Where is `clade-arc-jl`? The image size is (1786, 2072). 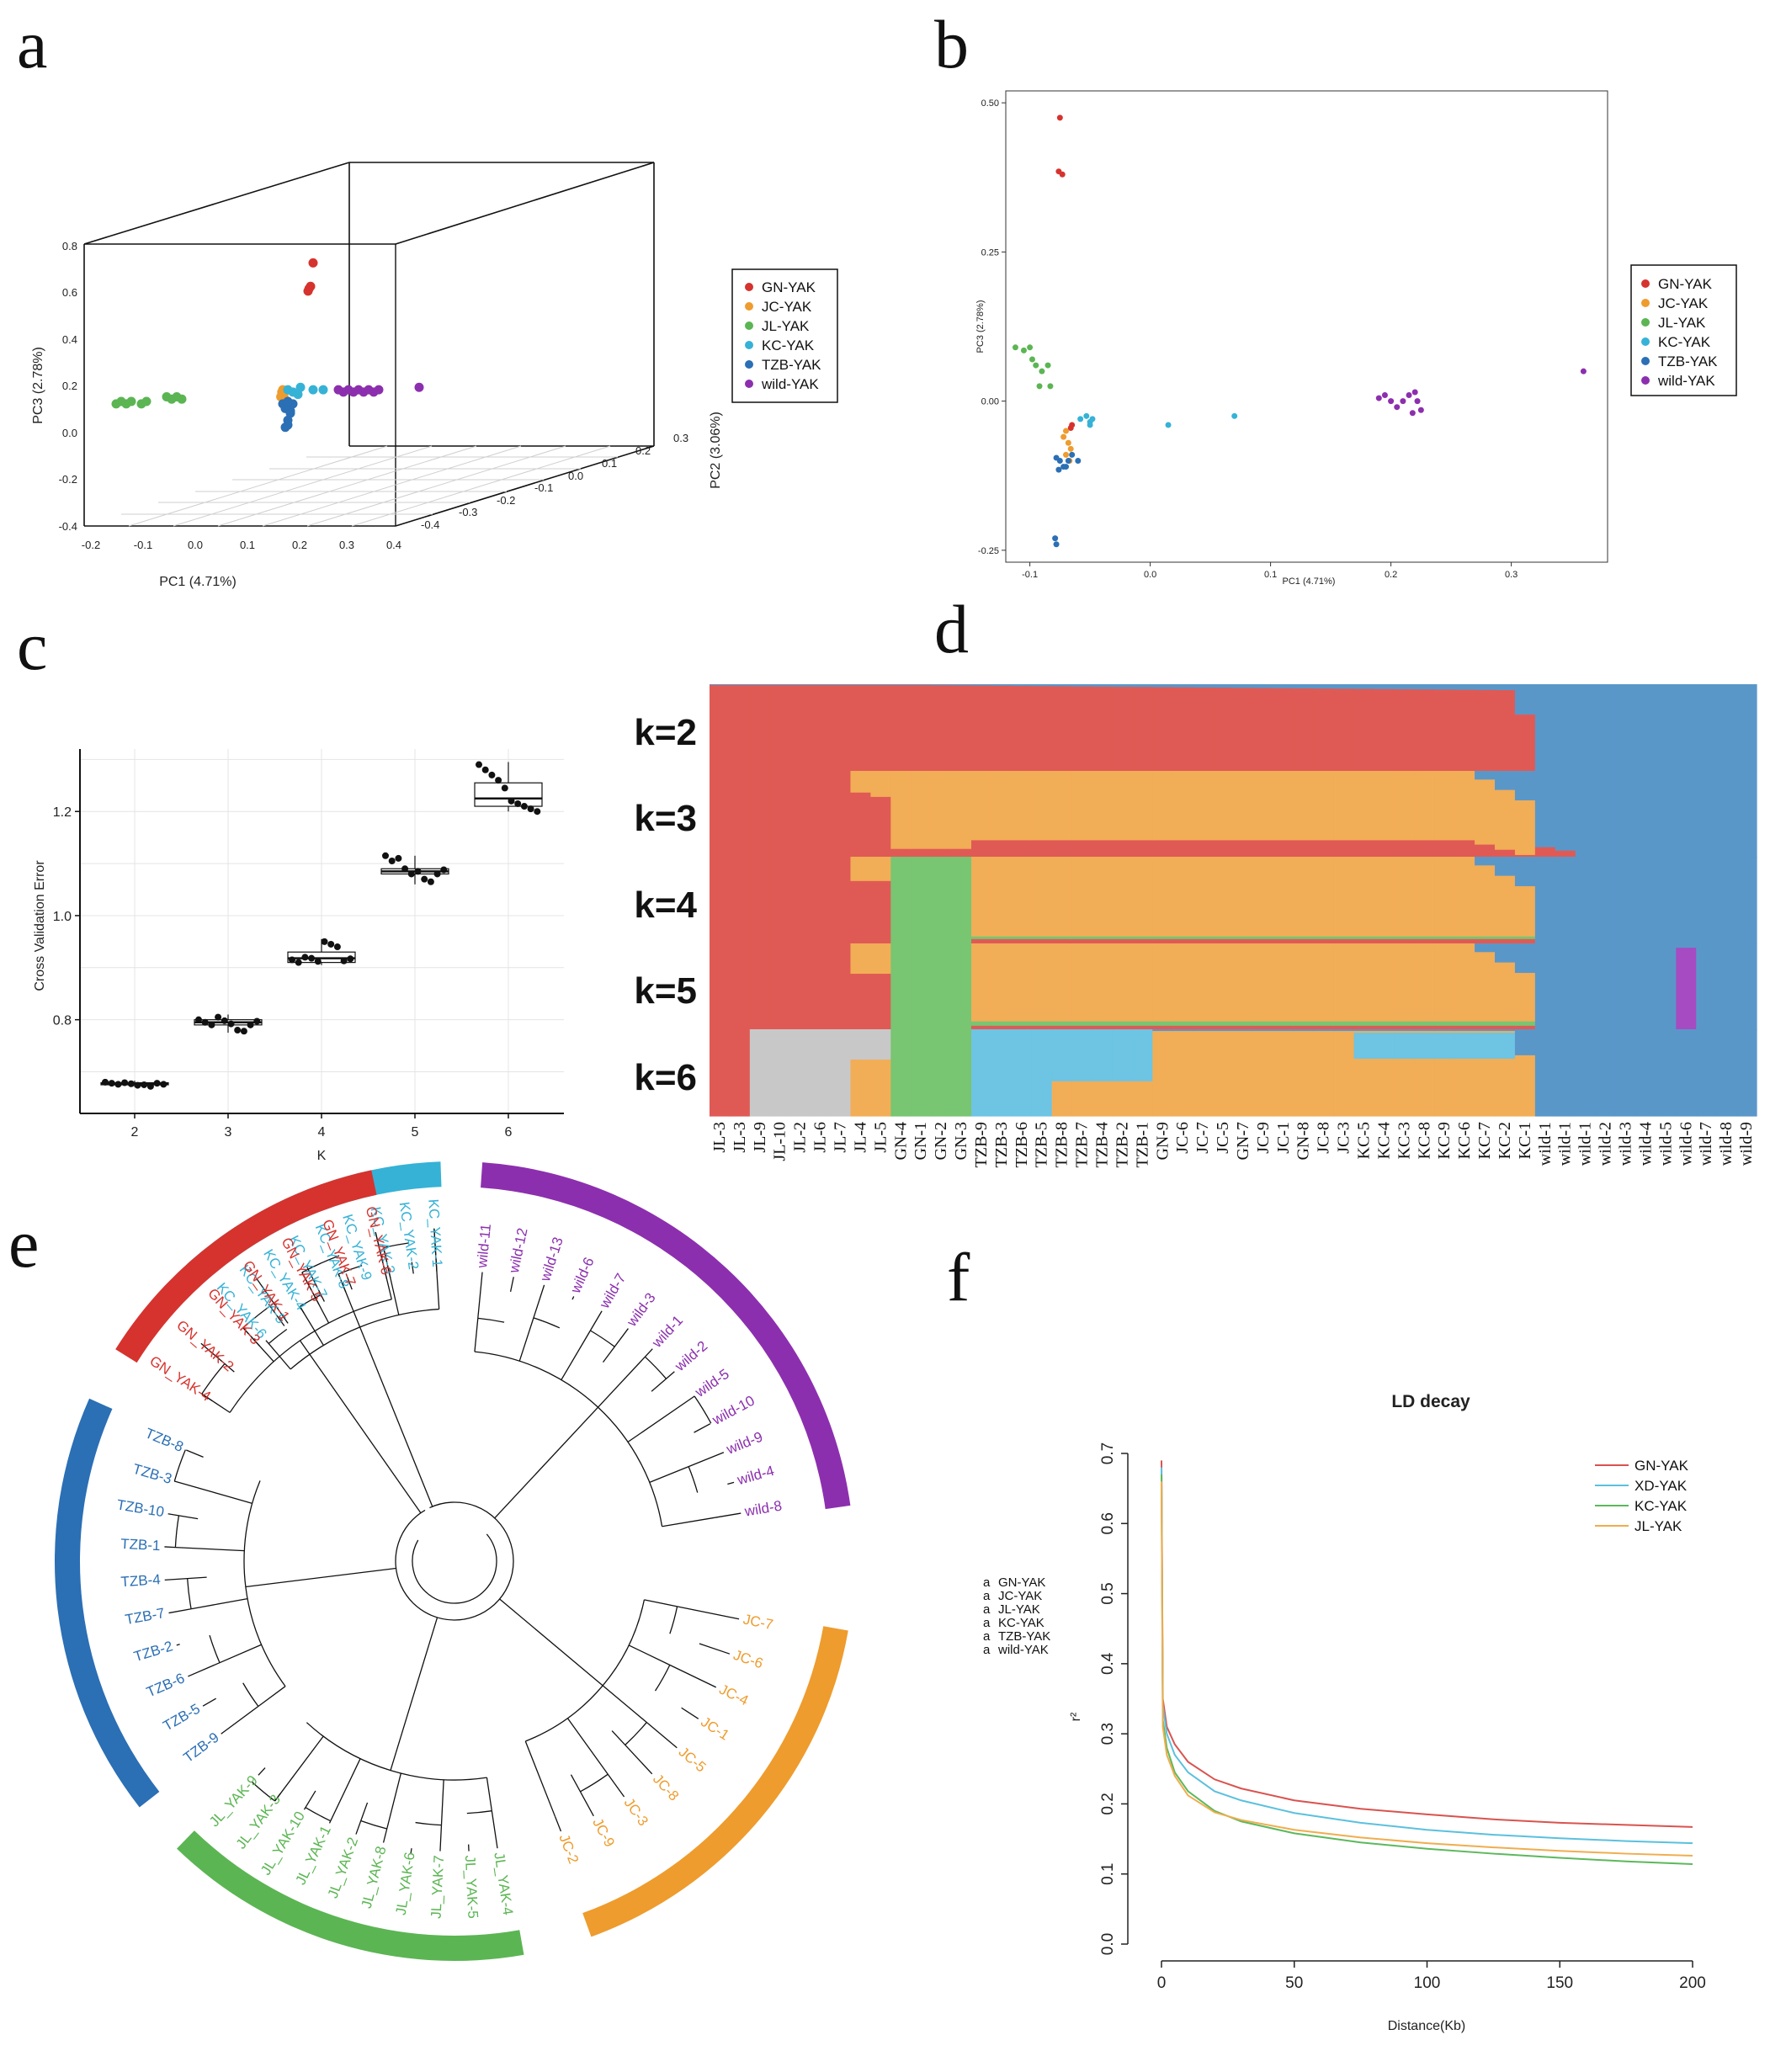
clade-arc-jl is located at coordinates (350, 1895).